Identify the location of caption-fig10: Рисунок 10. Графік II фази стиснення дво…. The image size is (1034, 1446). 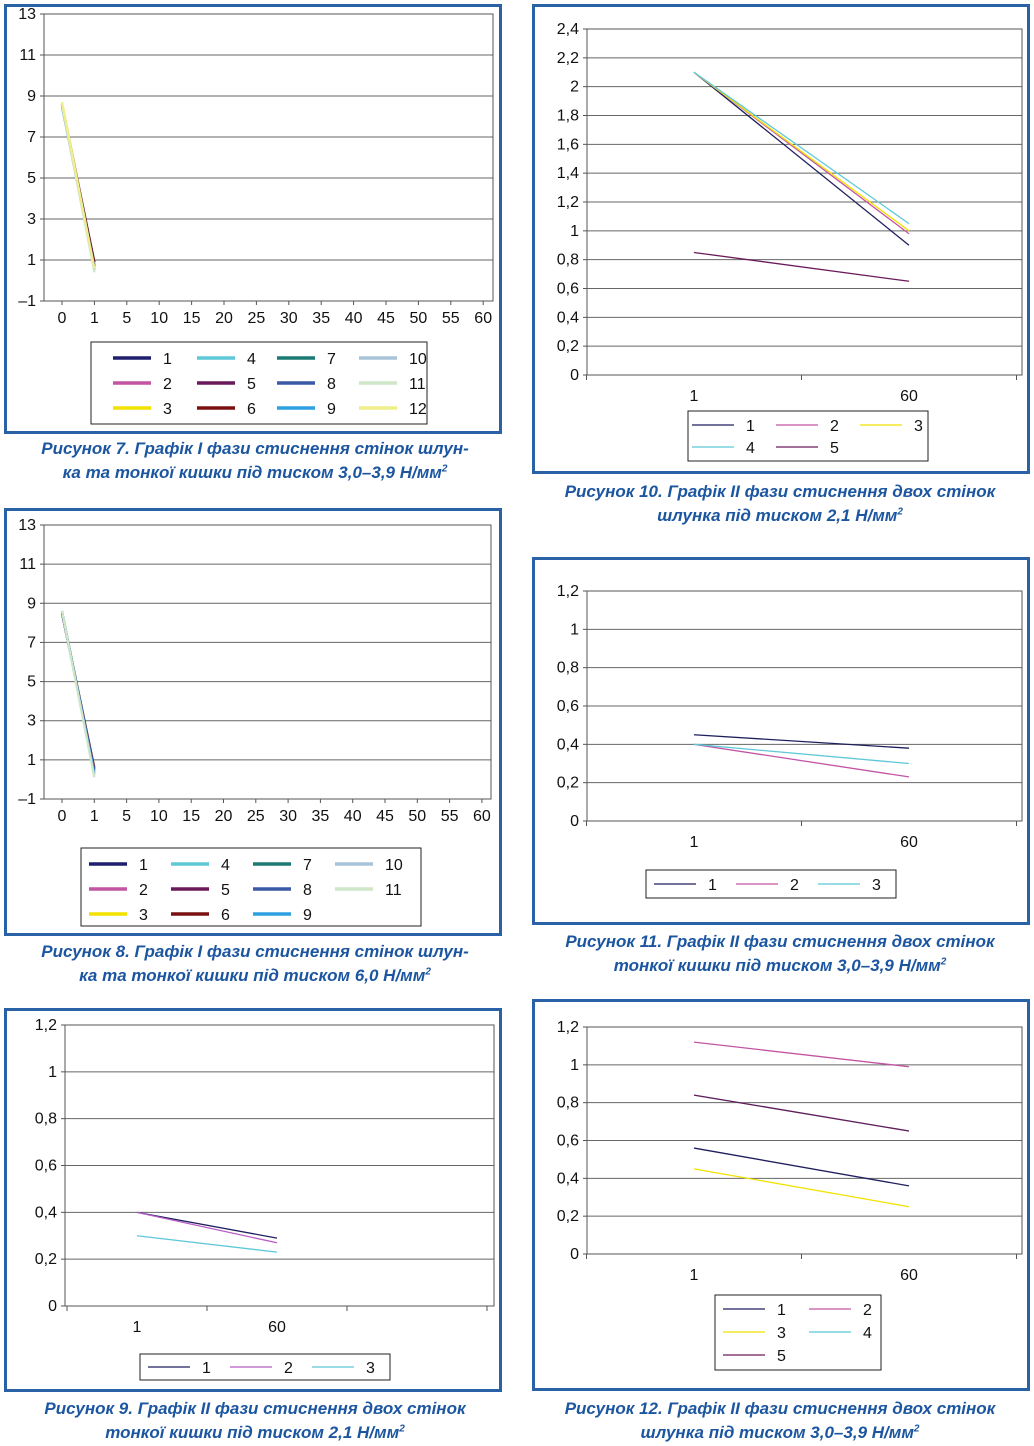
(780, 504).